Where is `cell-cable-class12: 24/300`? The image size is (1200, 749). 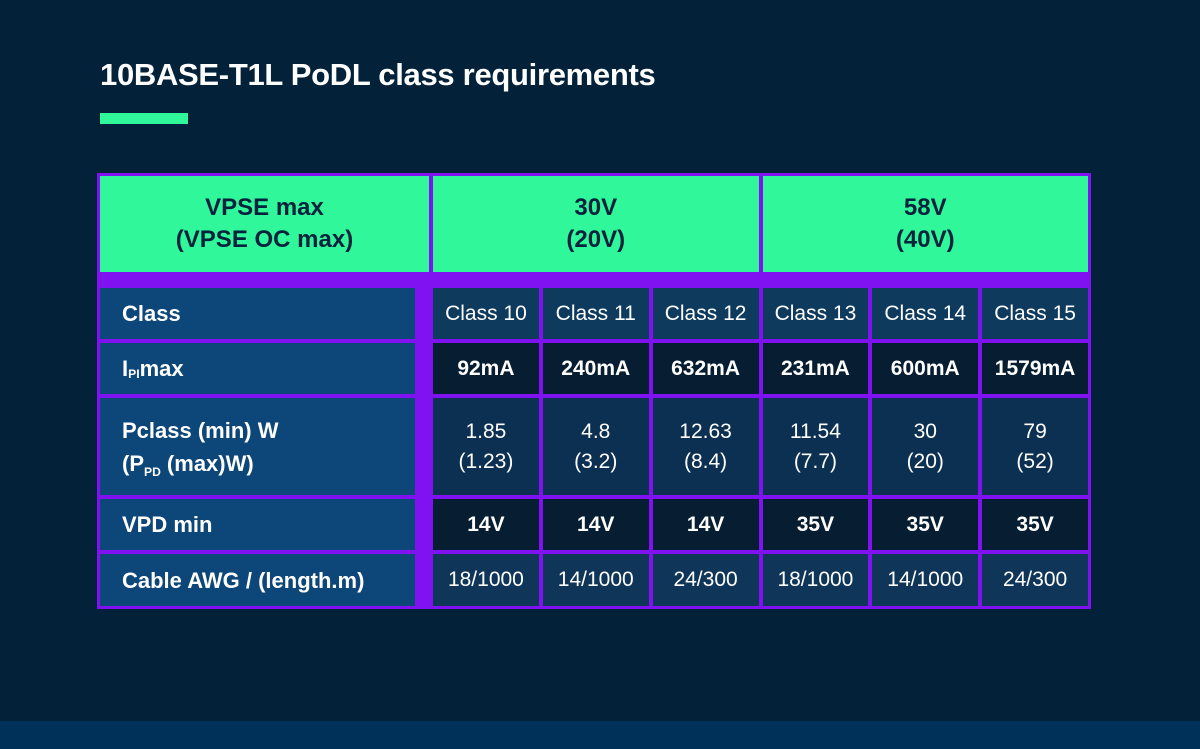 cell-cable-class12: 24/300 is located at coordinates (705, 580).